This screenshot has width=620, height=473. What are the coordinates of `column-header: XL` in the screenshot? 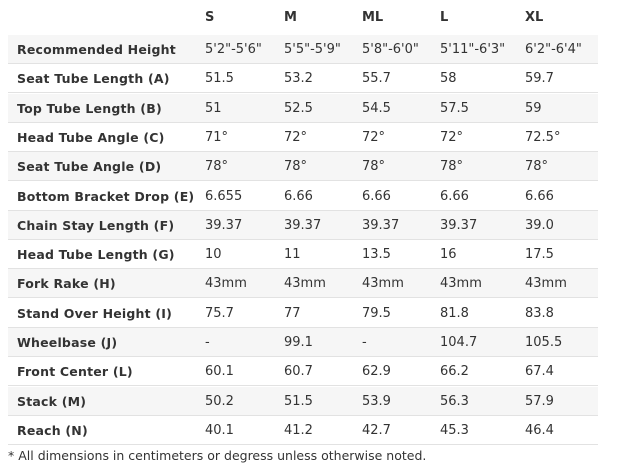 It's located at (534, 17).